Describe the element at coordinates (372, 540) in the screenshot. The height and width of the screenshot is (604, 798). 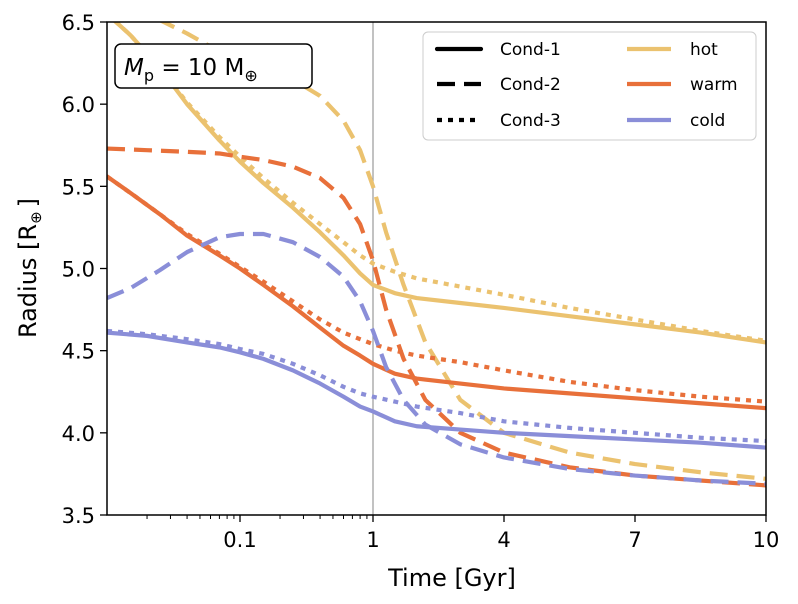
I see `x-tick-label: 1` at that location.